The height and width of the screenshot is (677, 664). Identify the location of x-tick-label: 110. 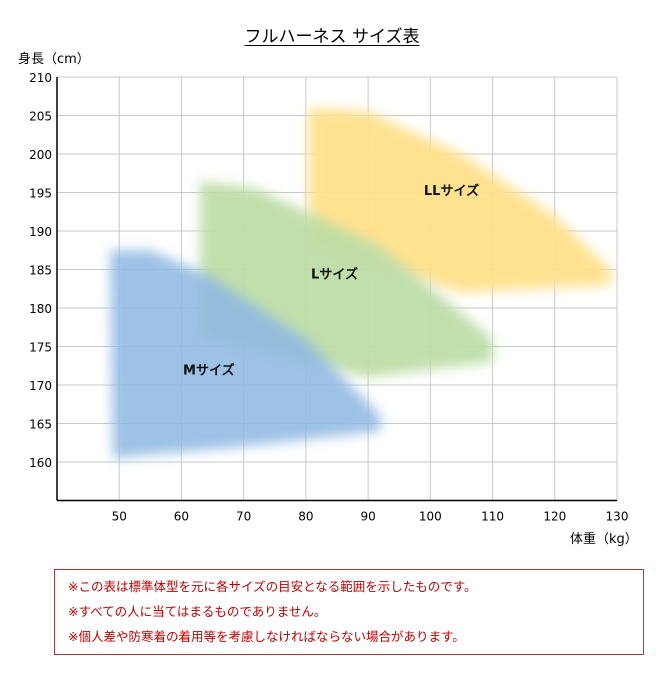
(492, 517).